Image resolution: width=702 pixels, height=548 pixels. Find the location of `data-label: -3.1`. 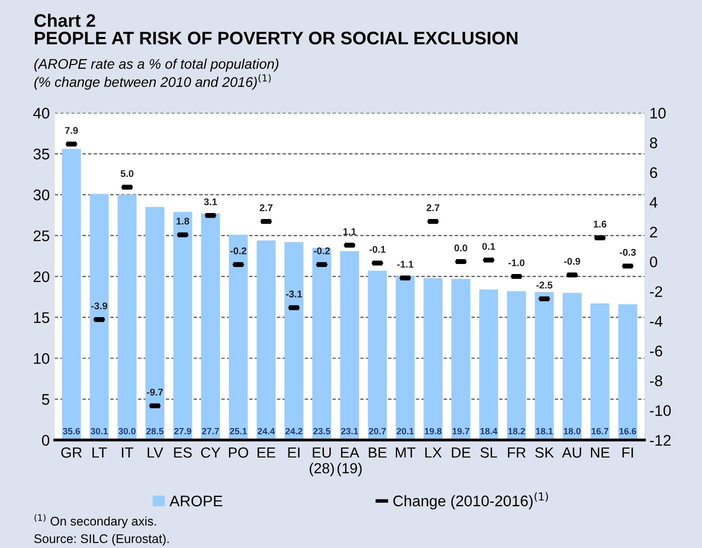

data-label: -3.1 is located at coordinates (294, 294).